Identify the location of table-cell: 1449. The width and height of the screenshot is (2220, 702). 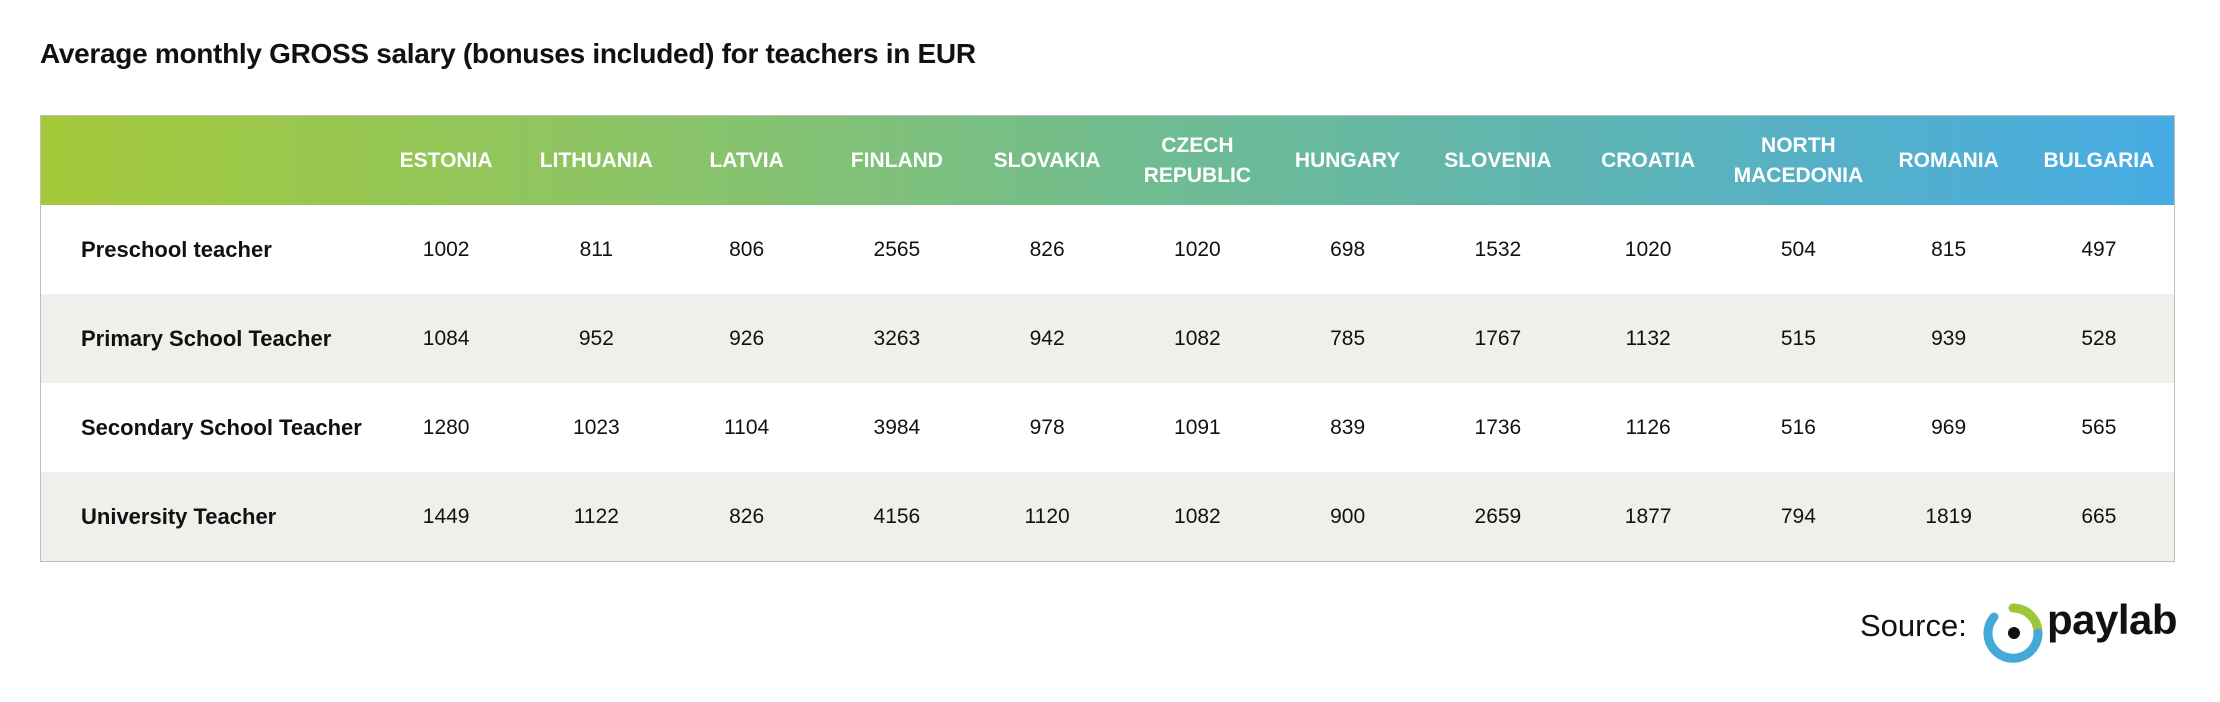
(446, 516).